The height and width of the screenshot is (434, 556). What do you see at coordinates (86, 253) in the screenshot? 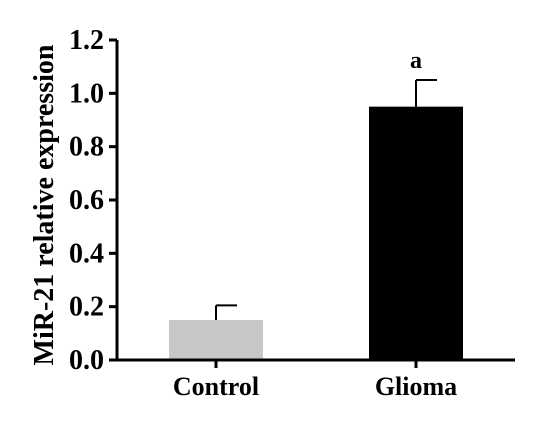
I see `y-tick-label: 0.4` at bounding box center [86, 253].